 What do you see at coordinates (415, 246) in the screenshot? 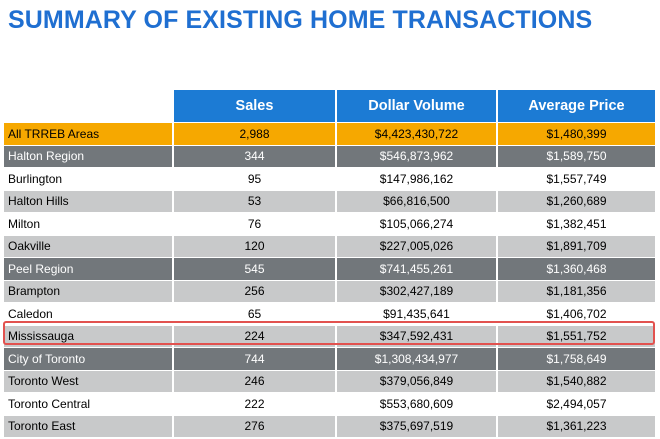
I see `row-dollar-volume: $227,005,026` at bounding box center [415, 246].